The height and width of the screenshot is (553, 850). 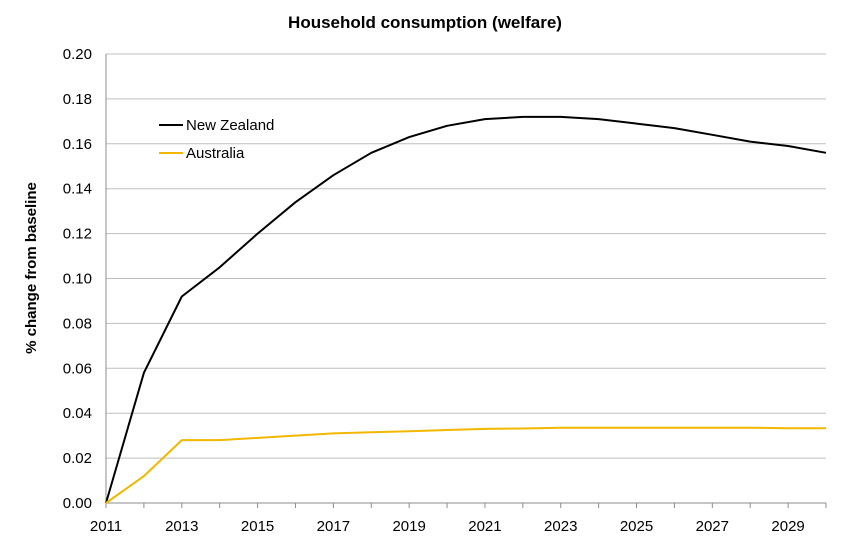 I want to click on x-tick-label: 2013, so click(x=181, y=526).